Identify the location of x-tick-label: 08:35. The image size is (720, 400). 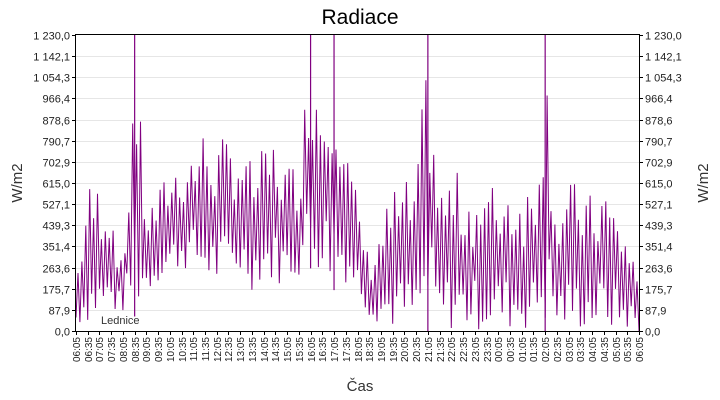
(136, 349).